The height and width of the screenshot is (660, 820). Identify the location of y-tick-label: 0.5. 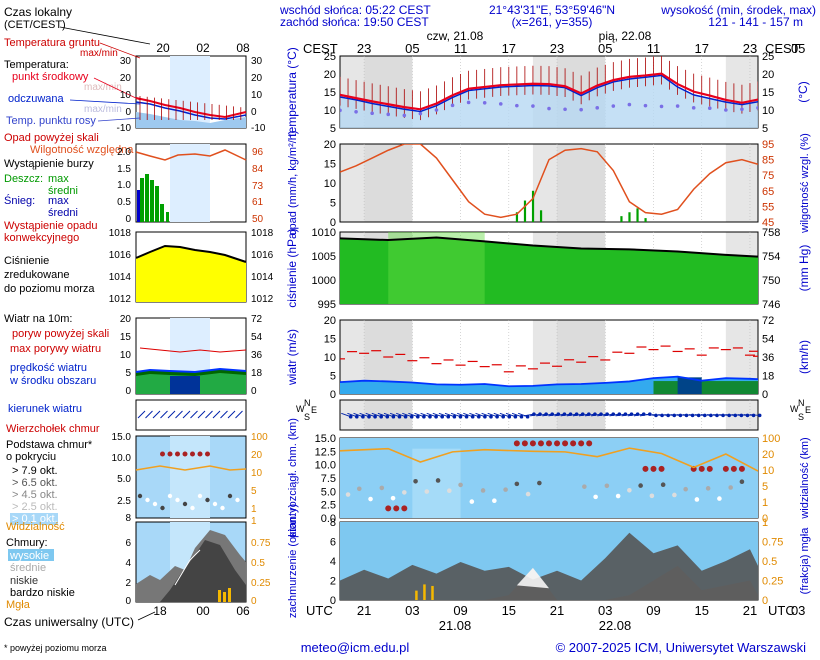
(769, 562).